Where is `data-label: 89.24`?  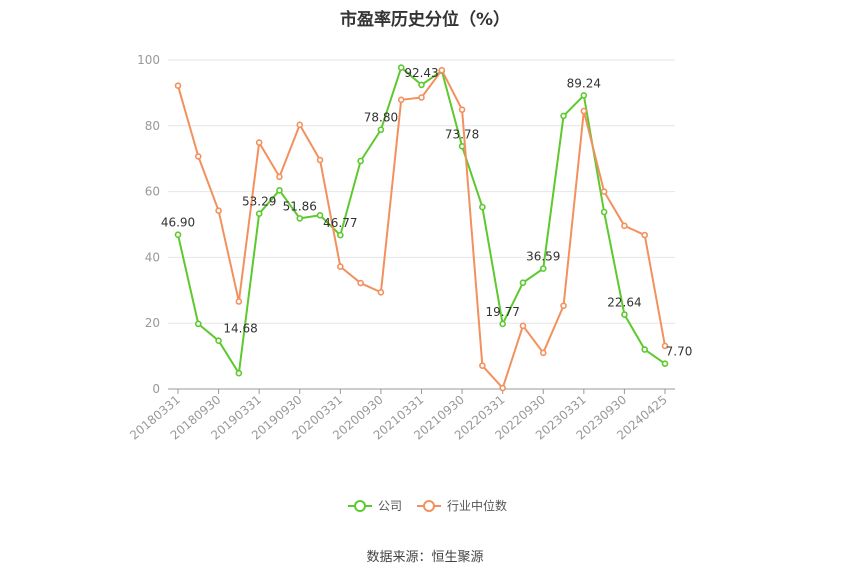
data-label: 89.24 is located at coordinates (584, 83).